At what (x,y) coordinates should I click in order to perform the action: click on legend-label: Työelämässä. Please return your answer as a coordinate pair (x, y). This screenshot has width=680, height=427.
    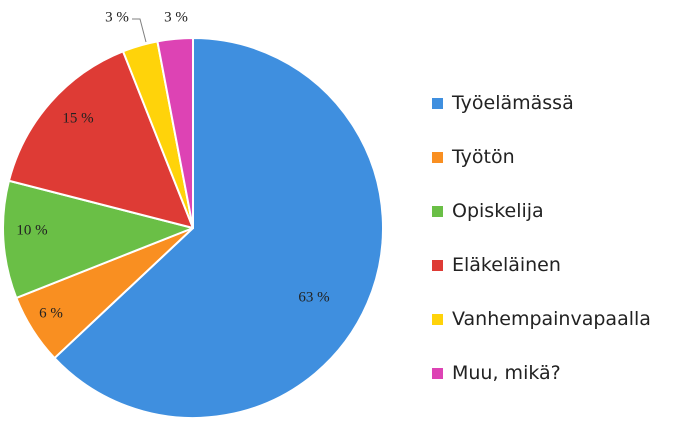
    Looking at the image, I should click on (513, 103).